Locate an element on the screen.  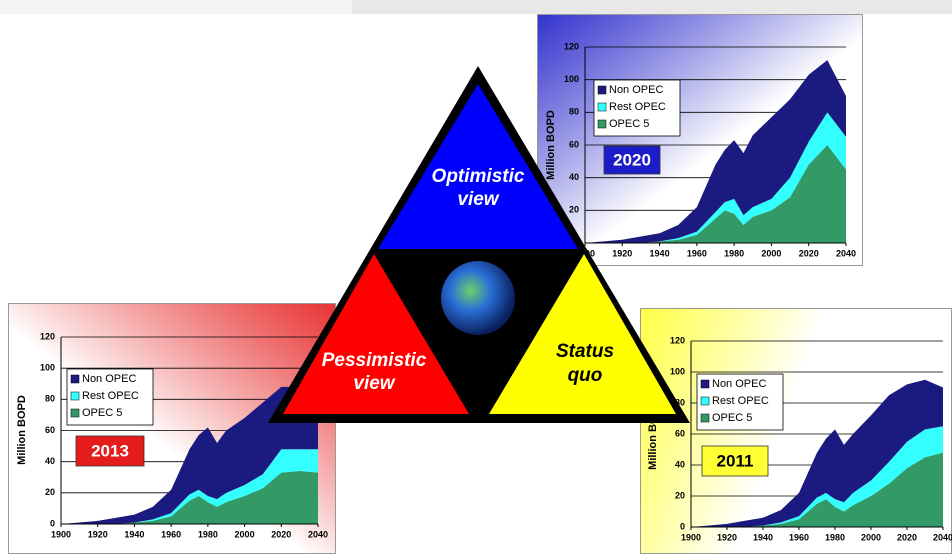
header-strip is located at coordinates (176, 7).